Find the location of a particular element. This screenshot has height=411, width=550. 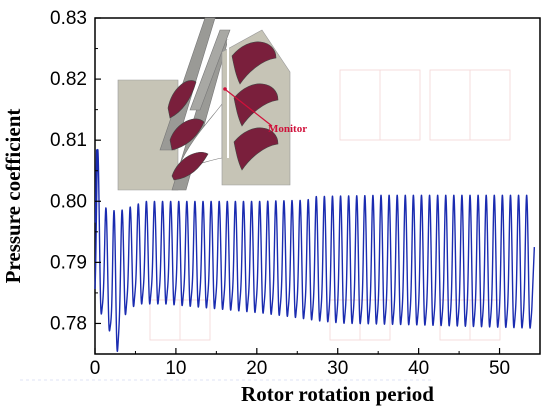

y-tick-label: 0.80 is located at coordinates (68, 201).